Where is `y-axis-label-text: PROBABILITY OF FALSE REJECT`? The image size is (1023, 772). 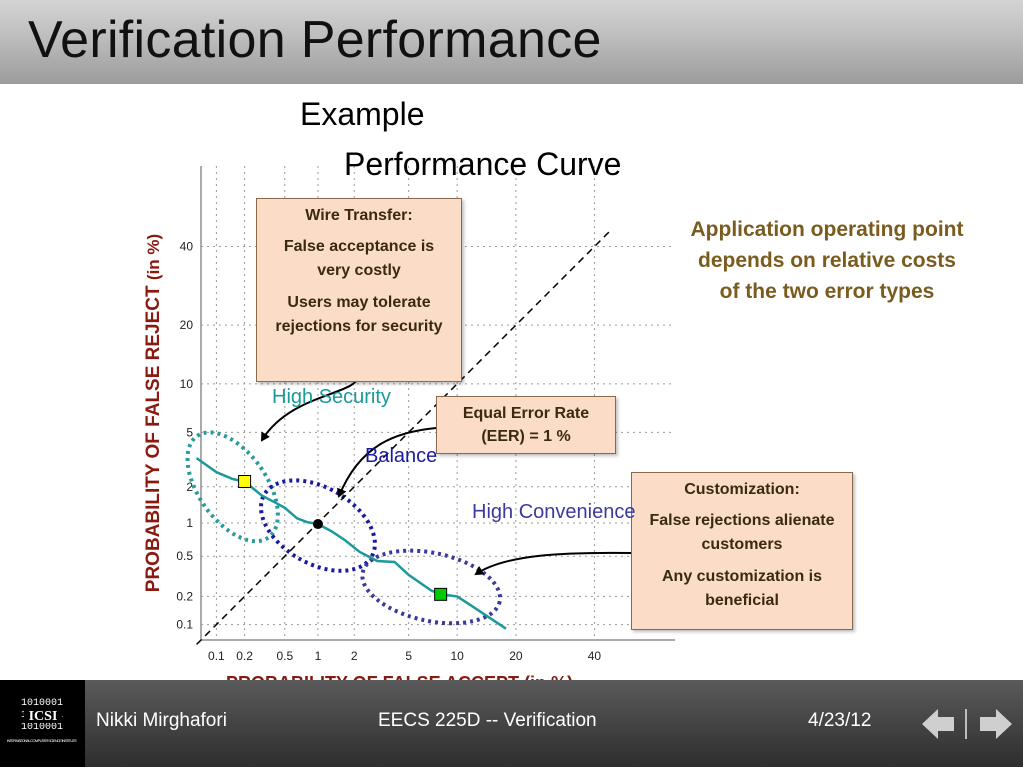 y-axis-label-text: PROBABILITY OF FALSE REJECT is located at coordinates (153, 439).